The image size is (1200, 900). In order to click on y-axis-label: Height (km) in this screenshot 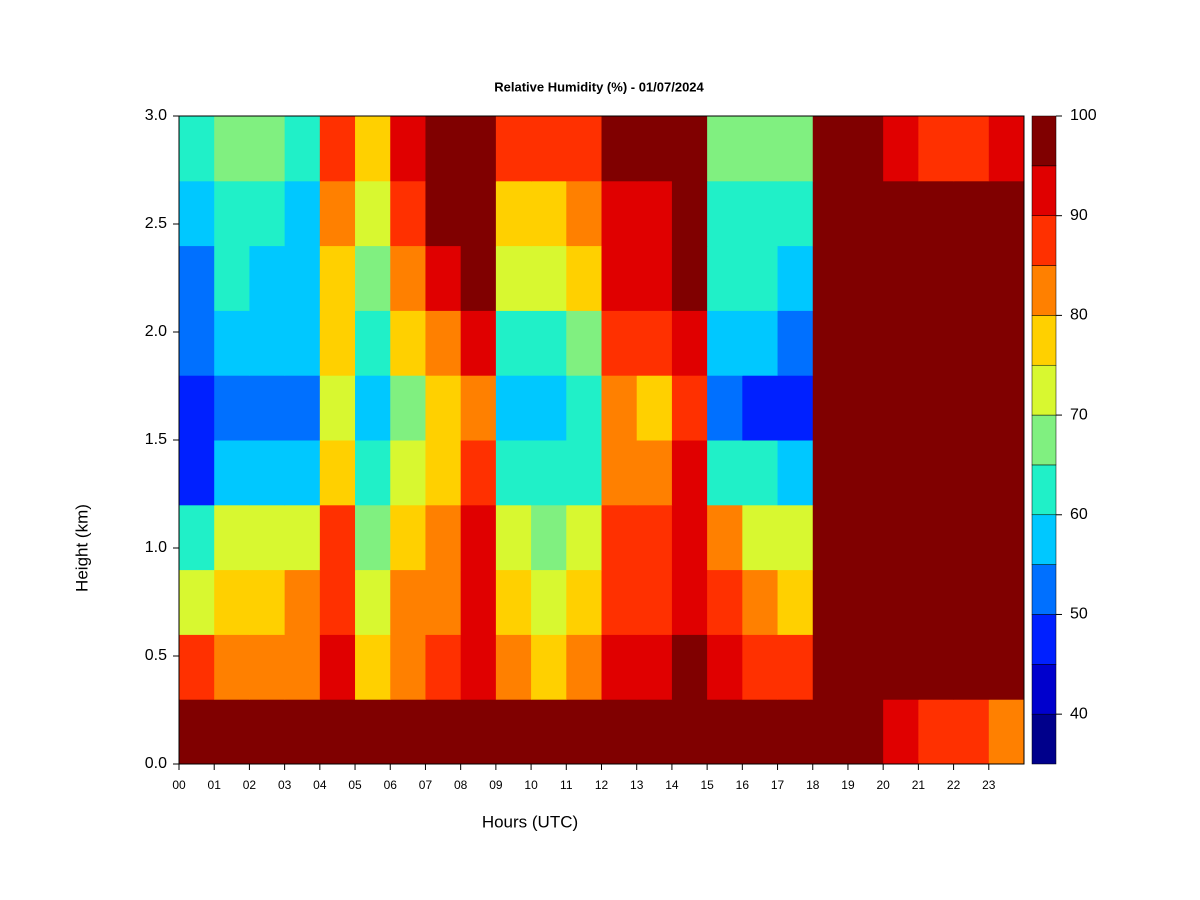, I will do `click(81, 548)`.